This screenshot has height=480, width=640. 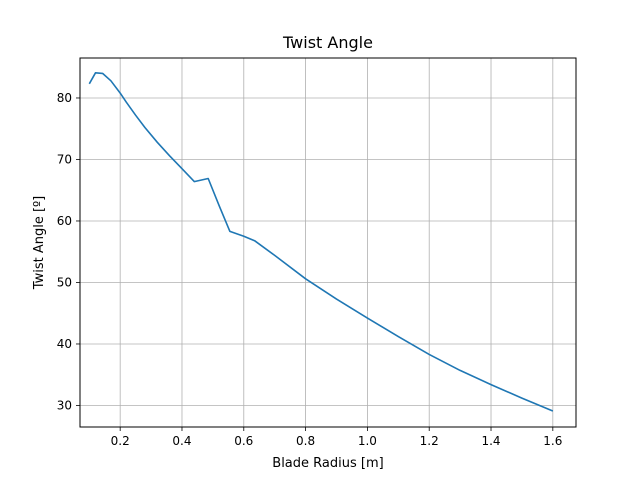 I want to click on y-tick-label: 30, so click(x=64, y=405).